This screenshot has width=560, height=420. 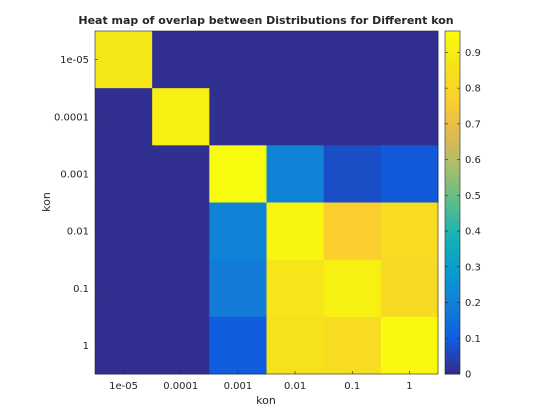 What do you see at coordinates (473, 339) in the screenshot?
I see `colorbar-tick-label: 0.1` at bounding box center [473, 339].